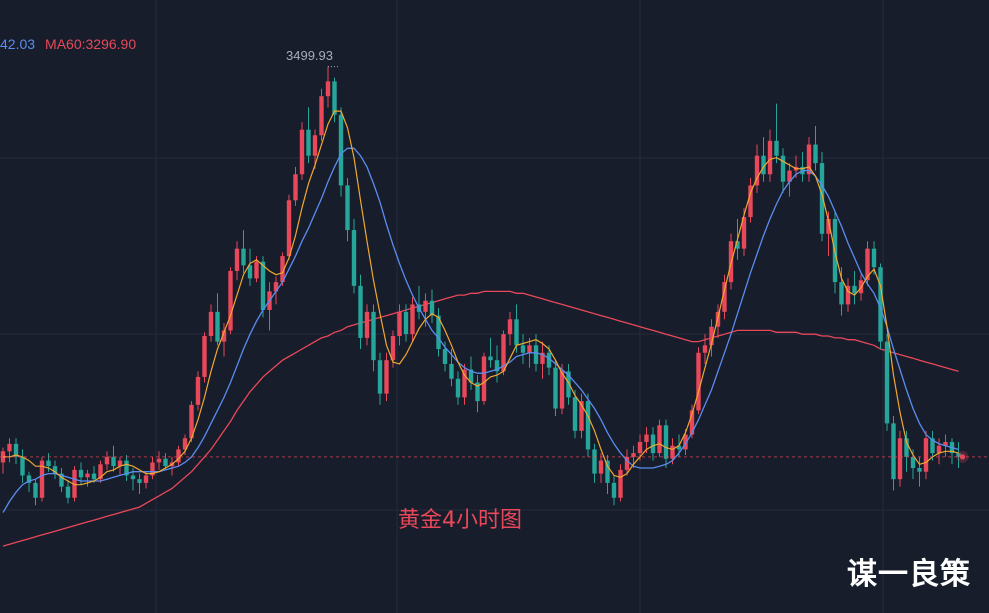 This screenshot has width=989, height=613. Describe the element at coordinates (68, 44) in the screenshot. I see `ma-legend: 42.03 MA60:3296.90` at that location.